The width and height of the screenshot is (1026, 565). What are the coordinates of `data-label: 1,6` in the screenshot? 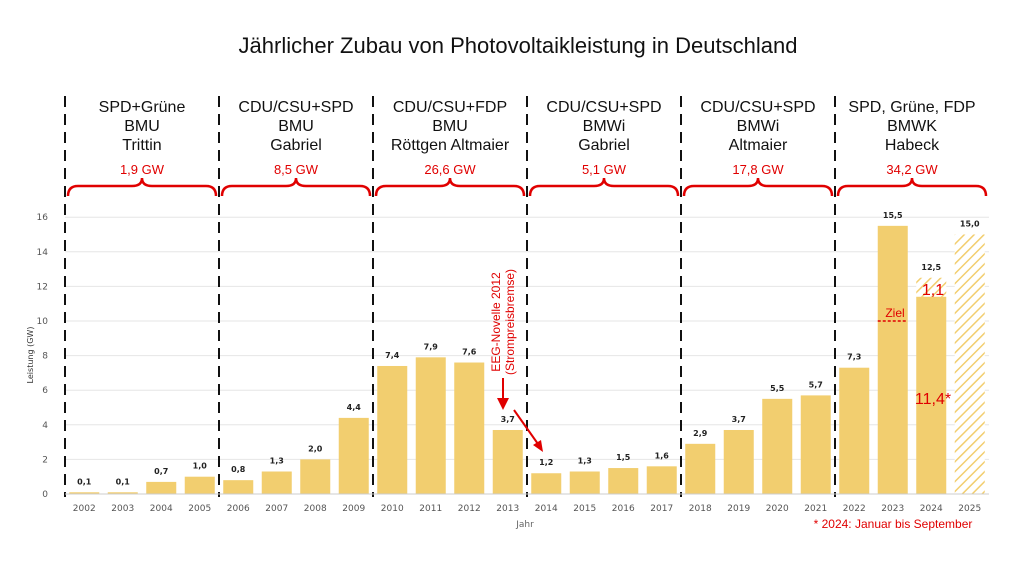 It's located at (662, 455).